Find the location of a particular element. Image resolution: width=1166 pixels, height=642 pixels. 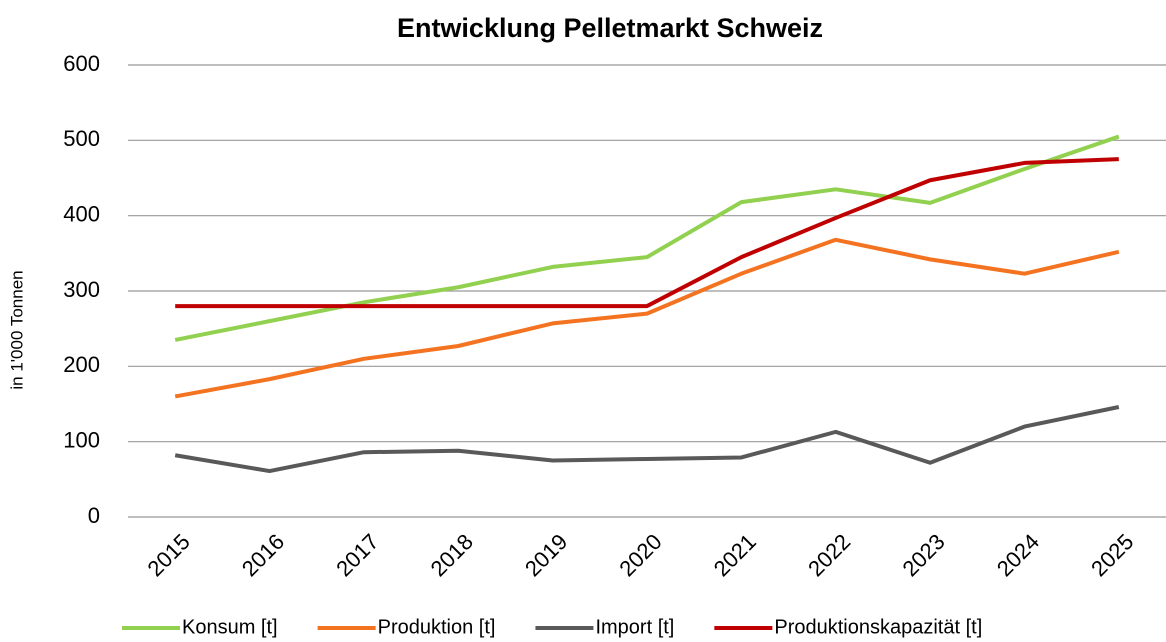

x-tick-label: 2025 is located at coordinates (1112, 555).